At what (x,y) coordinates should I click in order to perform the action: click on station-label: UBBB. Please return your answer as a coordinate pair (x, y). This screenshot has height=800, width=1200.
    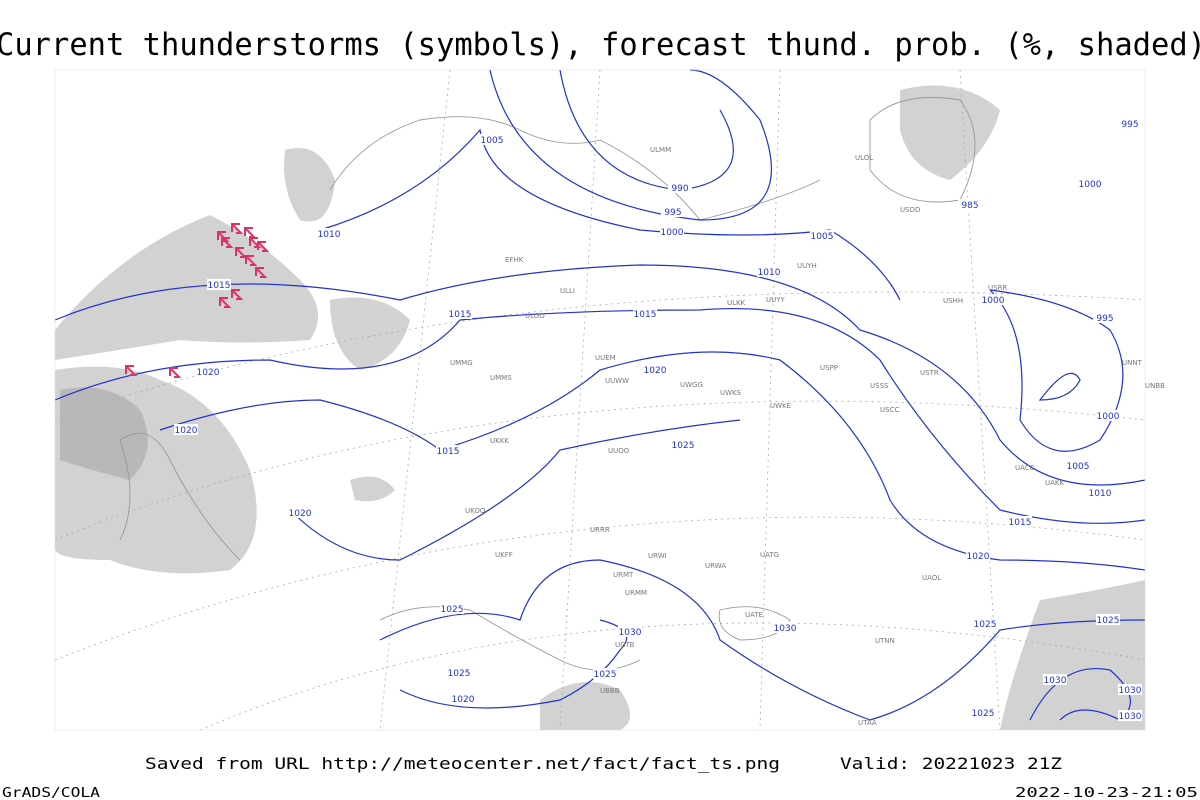
    Looking at the image, I should click on (610, 691).